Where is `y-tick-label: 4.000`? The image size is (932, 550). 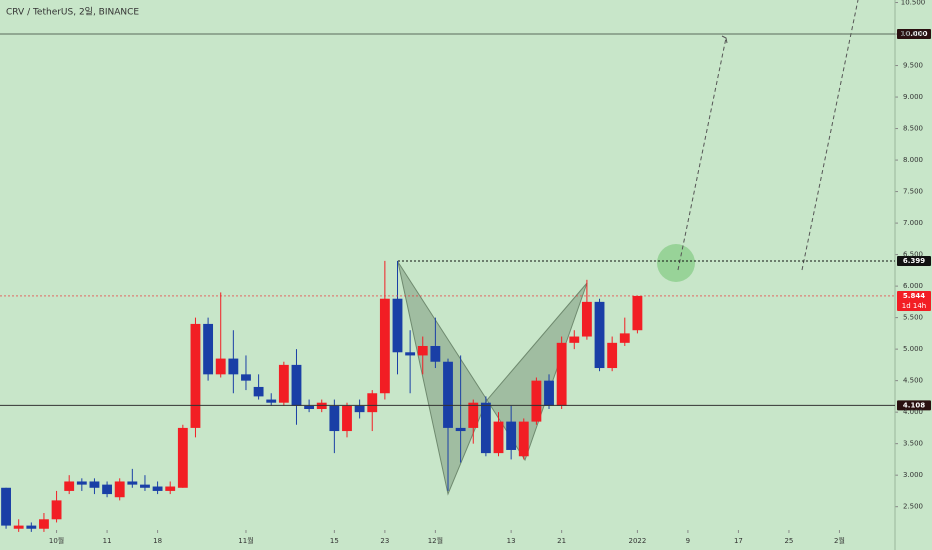 y-tick-label: 4.000 is located at coordinates (913, 412).